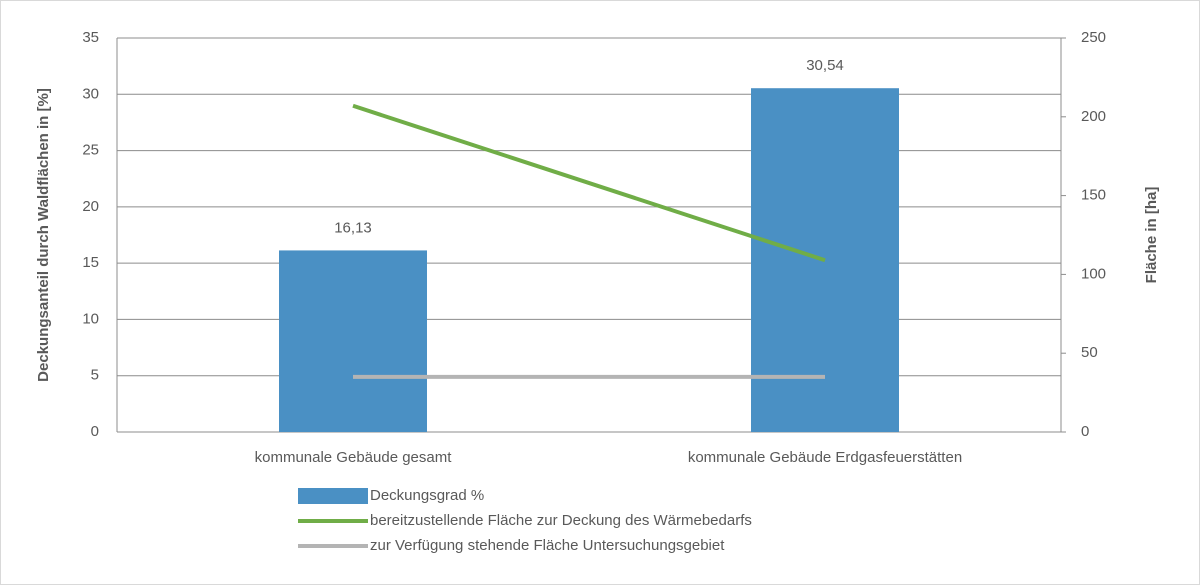 The image size is (1201, 586). Describe the element at coordinates (1093, 195) in the screenshot. I see `y2-tick-label: 150` at that location.